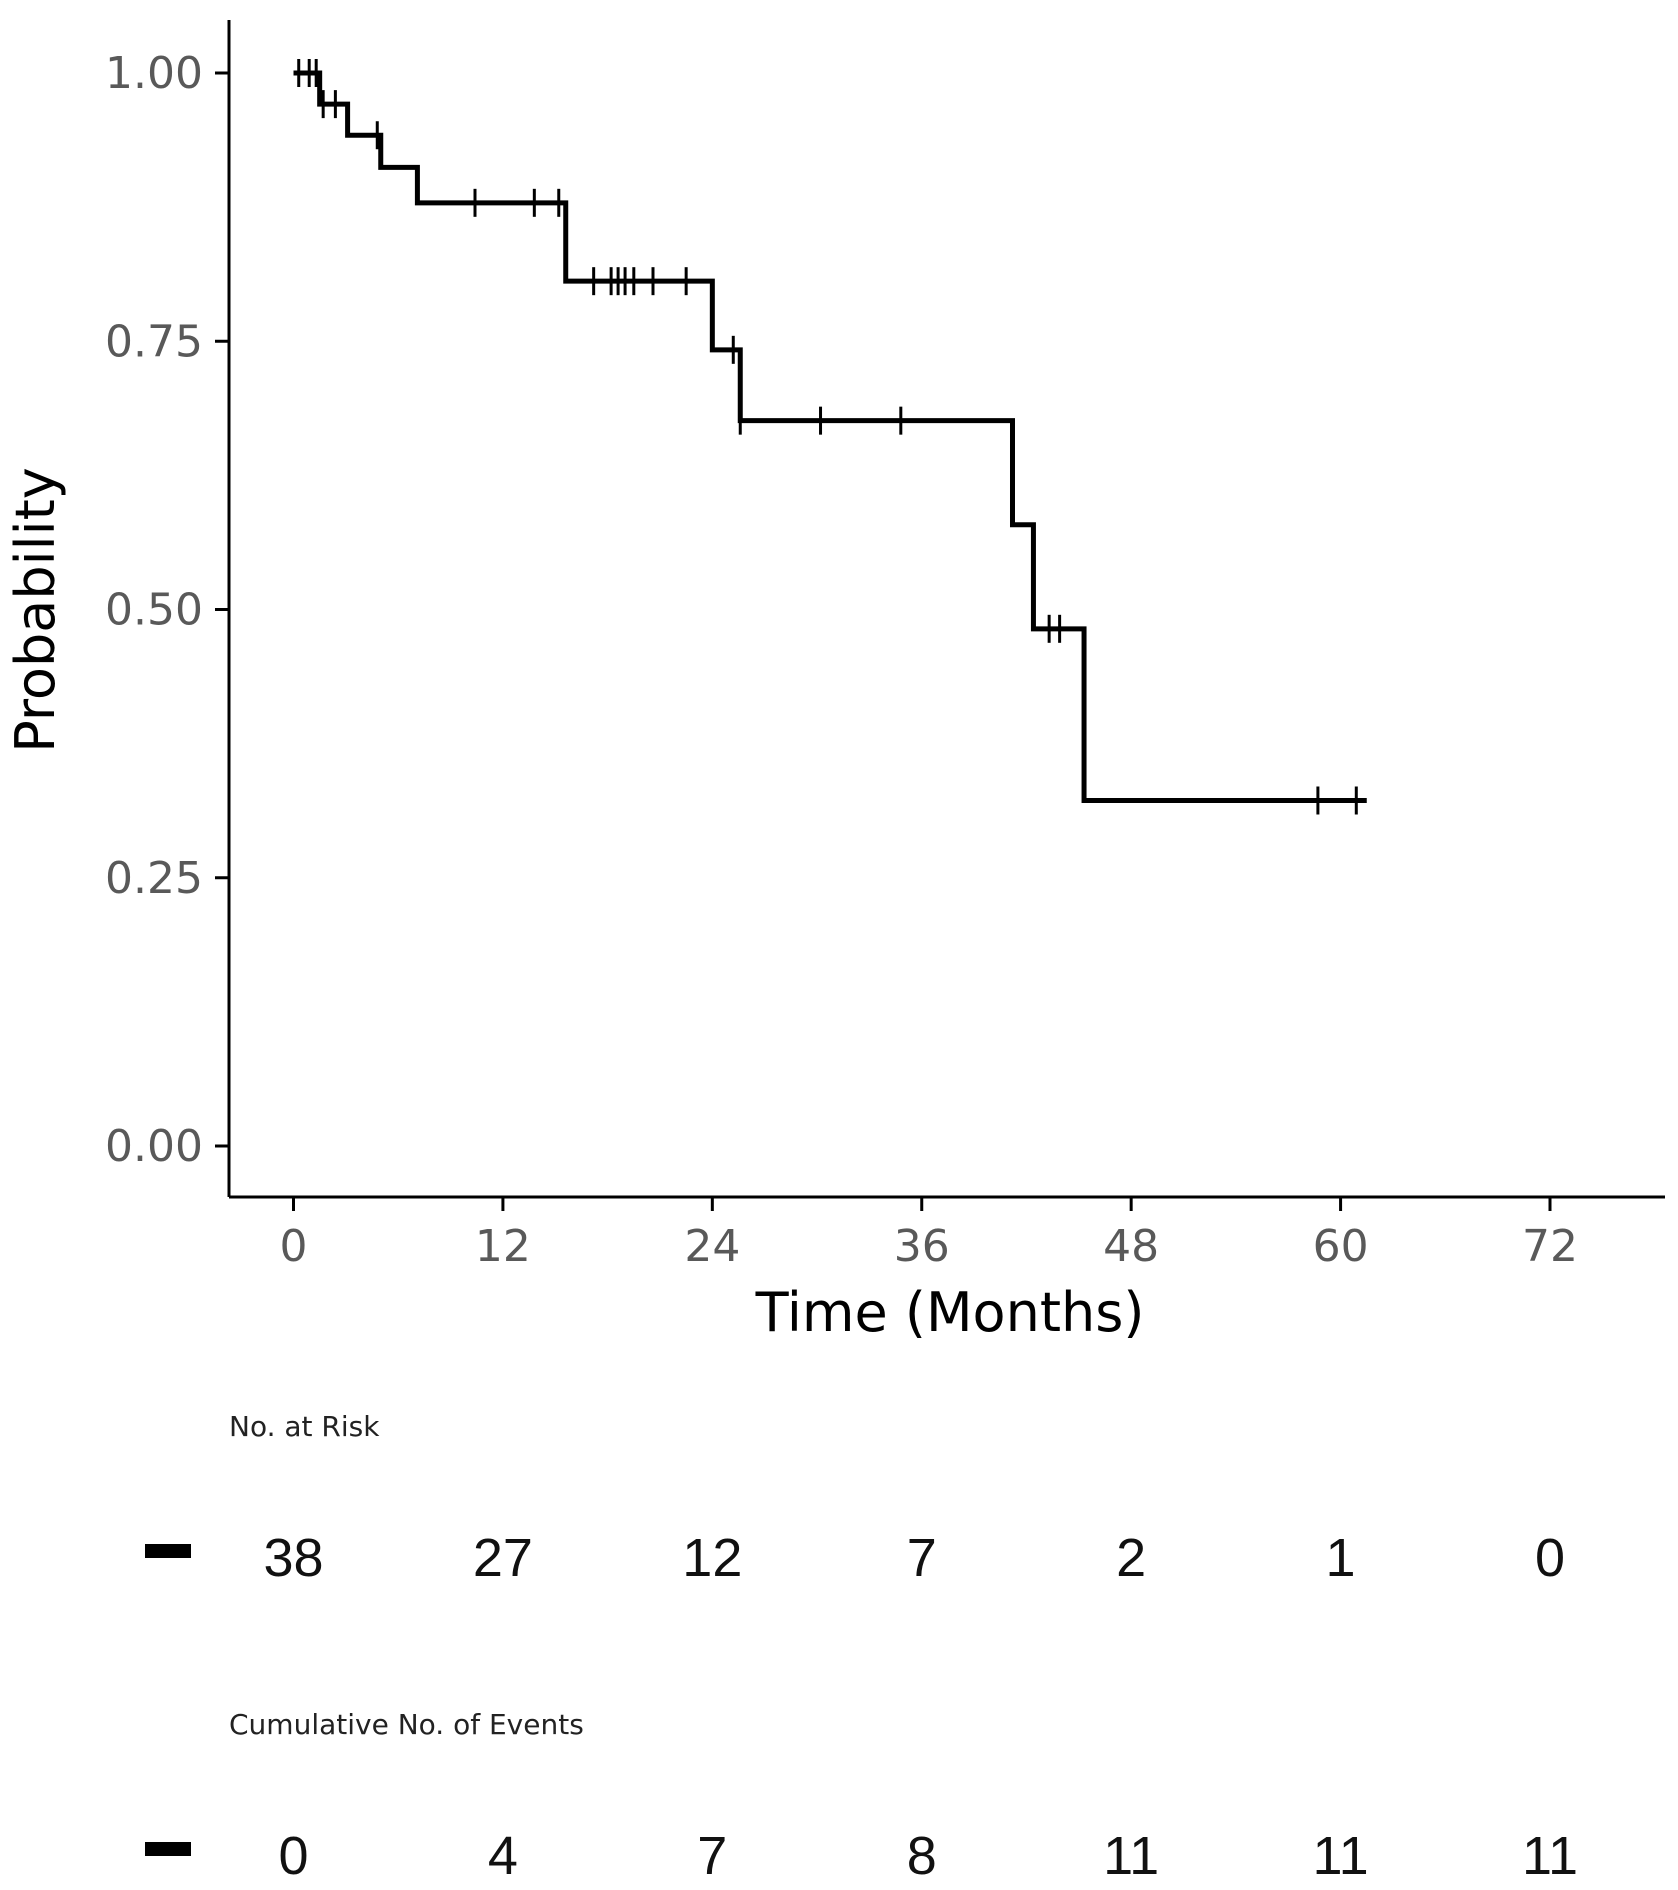  What do you see at coordinates (154, 878) in the screenshot?
I see `y-tick-label: 0.25` at bounding box center [154, 878].